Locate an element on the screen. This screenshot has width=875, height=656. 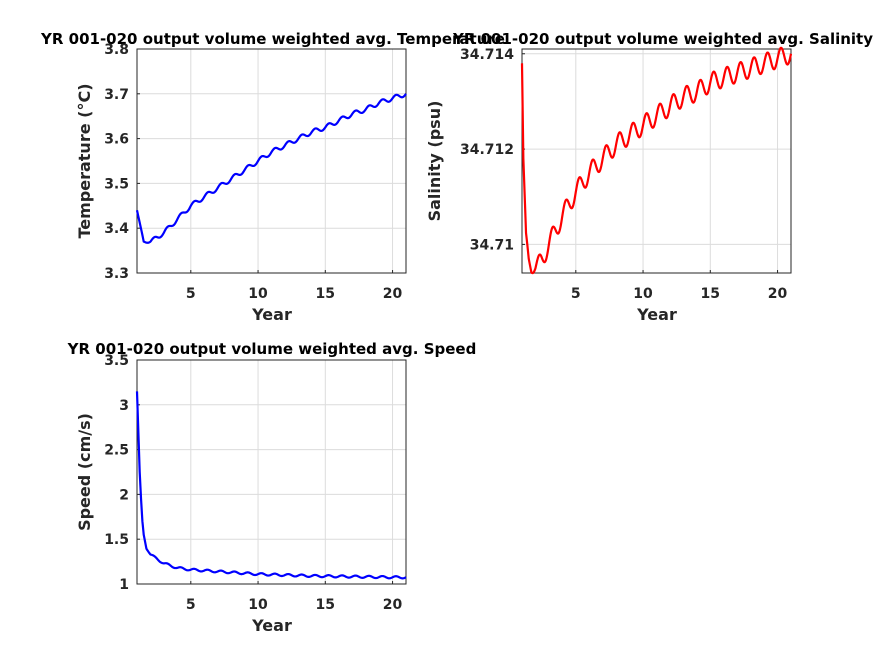
salinity-x-tick-label: 10 is located at coordinates (643, 294).